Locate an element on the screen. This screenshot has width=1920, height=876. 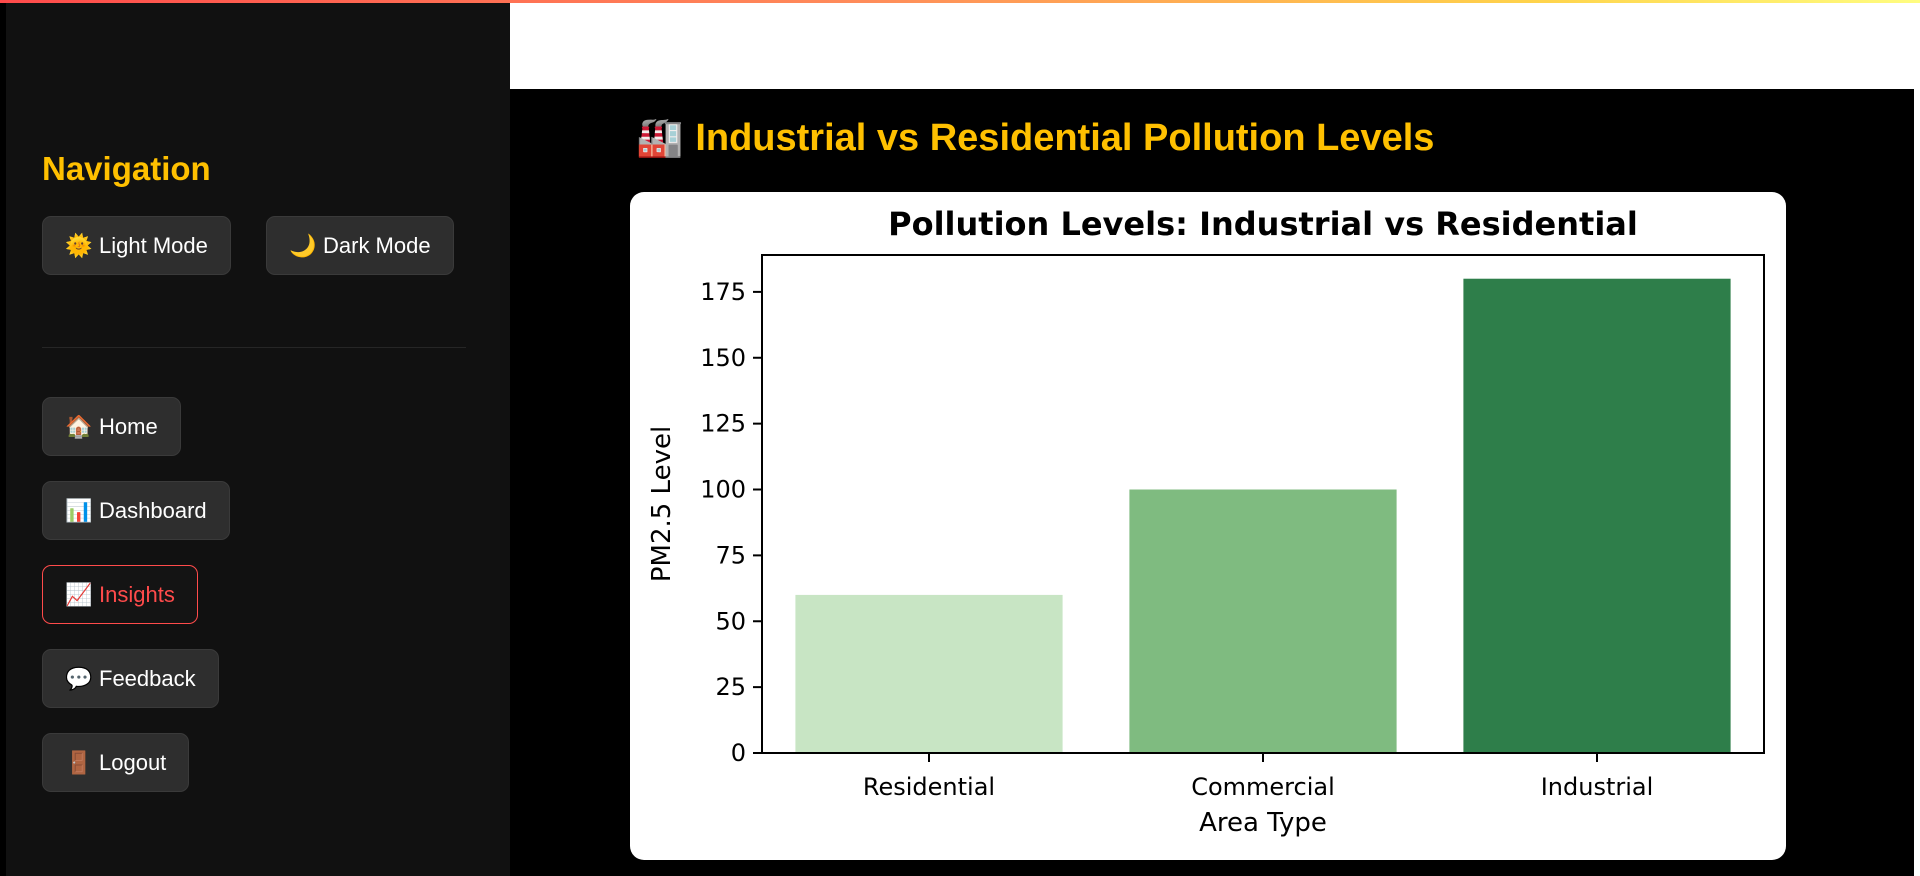
door-icon: 🚪 is located at coordinates (79, 762).